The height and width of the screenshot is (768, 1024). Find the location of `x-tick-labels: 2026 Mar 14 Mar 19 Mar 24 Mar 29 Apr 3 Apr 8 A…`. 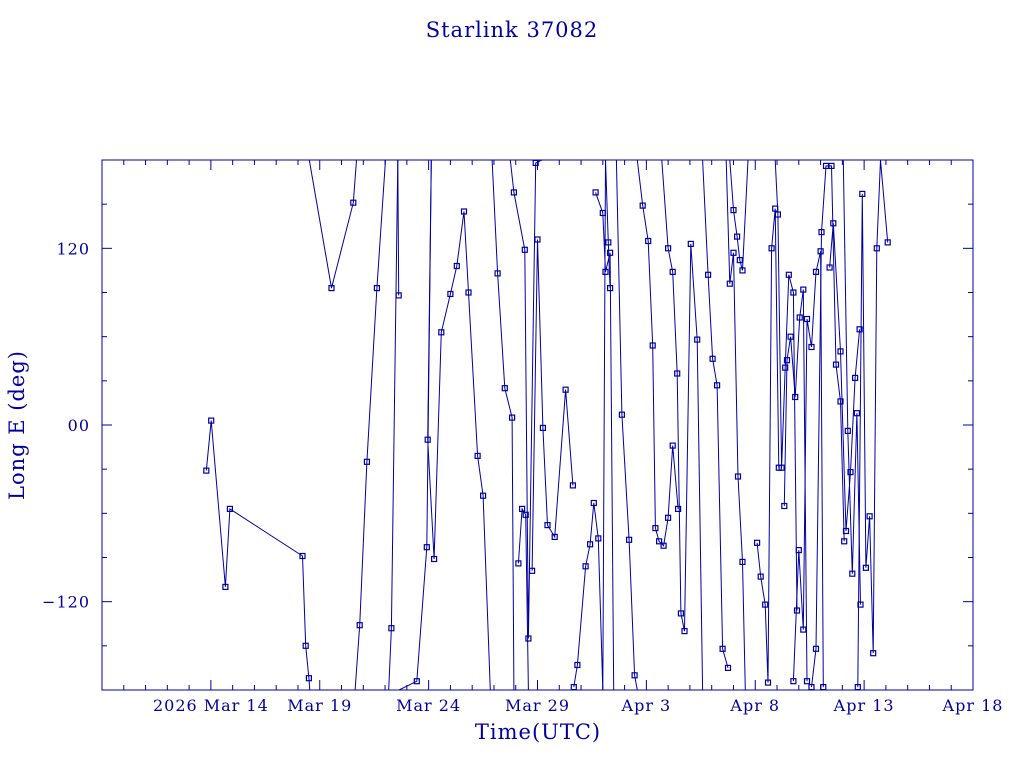

x-tick-labels: 2026 Mar 14 Mar 19 Mar 24 Mar 29 Apr 3 Apr 8 A… is located at coordinates (577, 705).